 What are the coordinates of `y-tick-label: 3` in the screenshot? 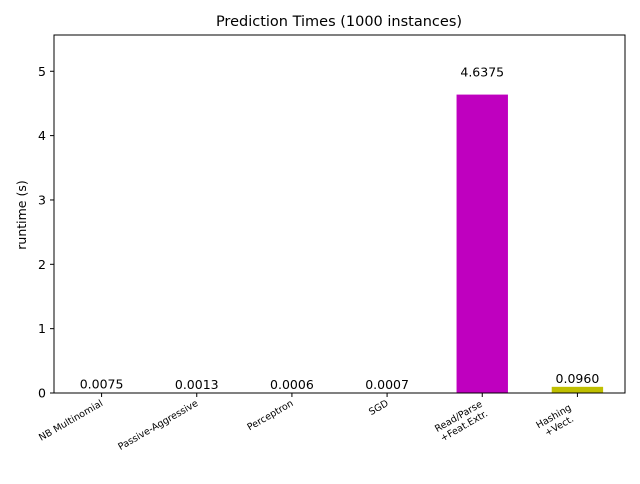 It's located at (42, 199).